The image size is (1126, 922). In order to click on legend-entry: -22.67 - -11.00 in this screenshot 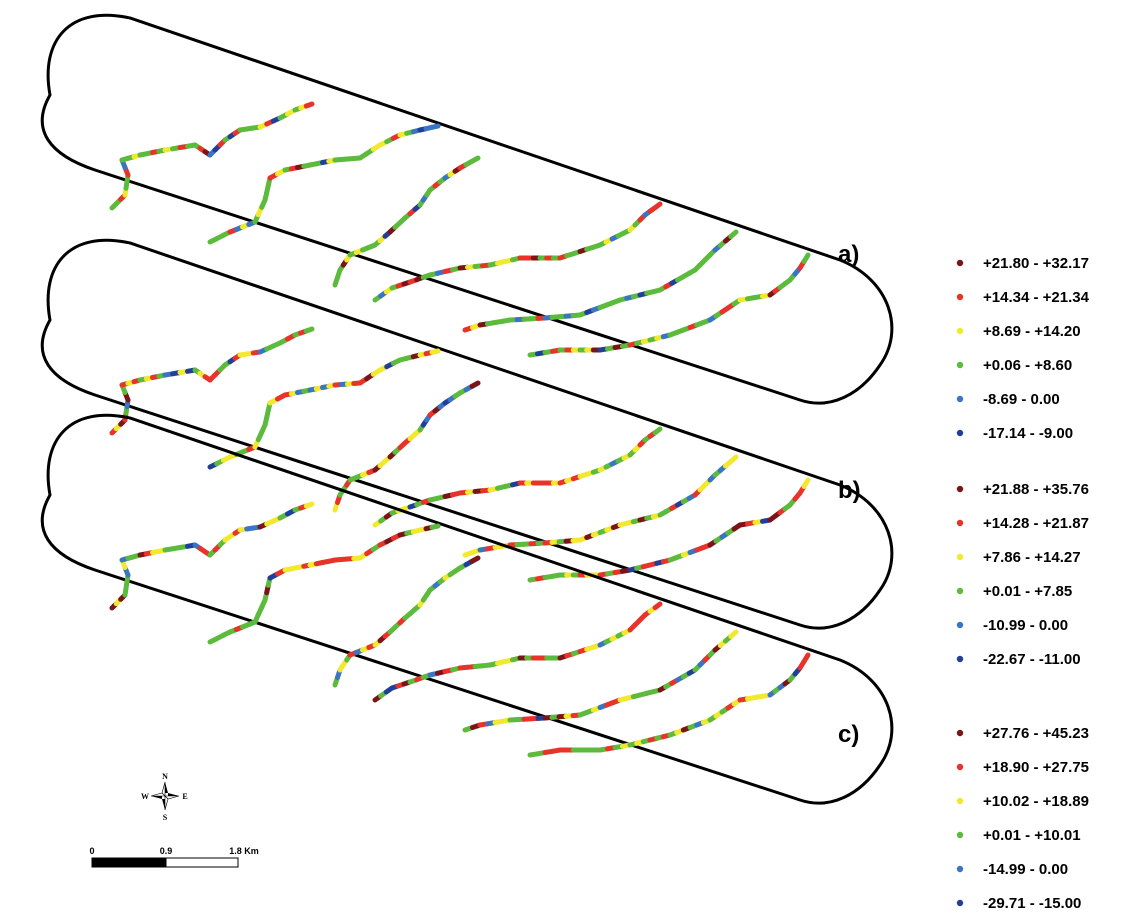, I will do `click(1032, 659)`.